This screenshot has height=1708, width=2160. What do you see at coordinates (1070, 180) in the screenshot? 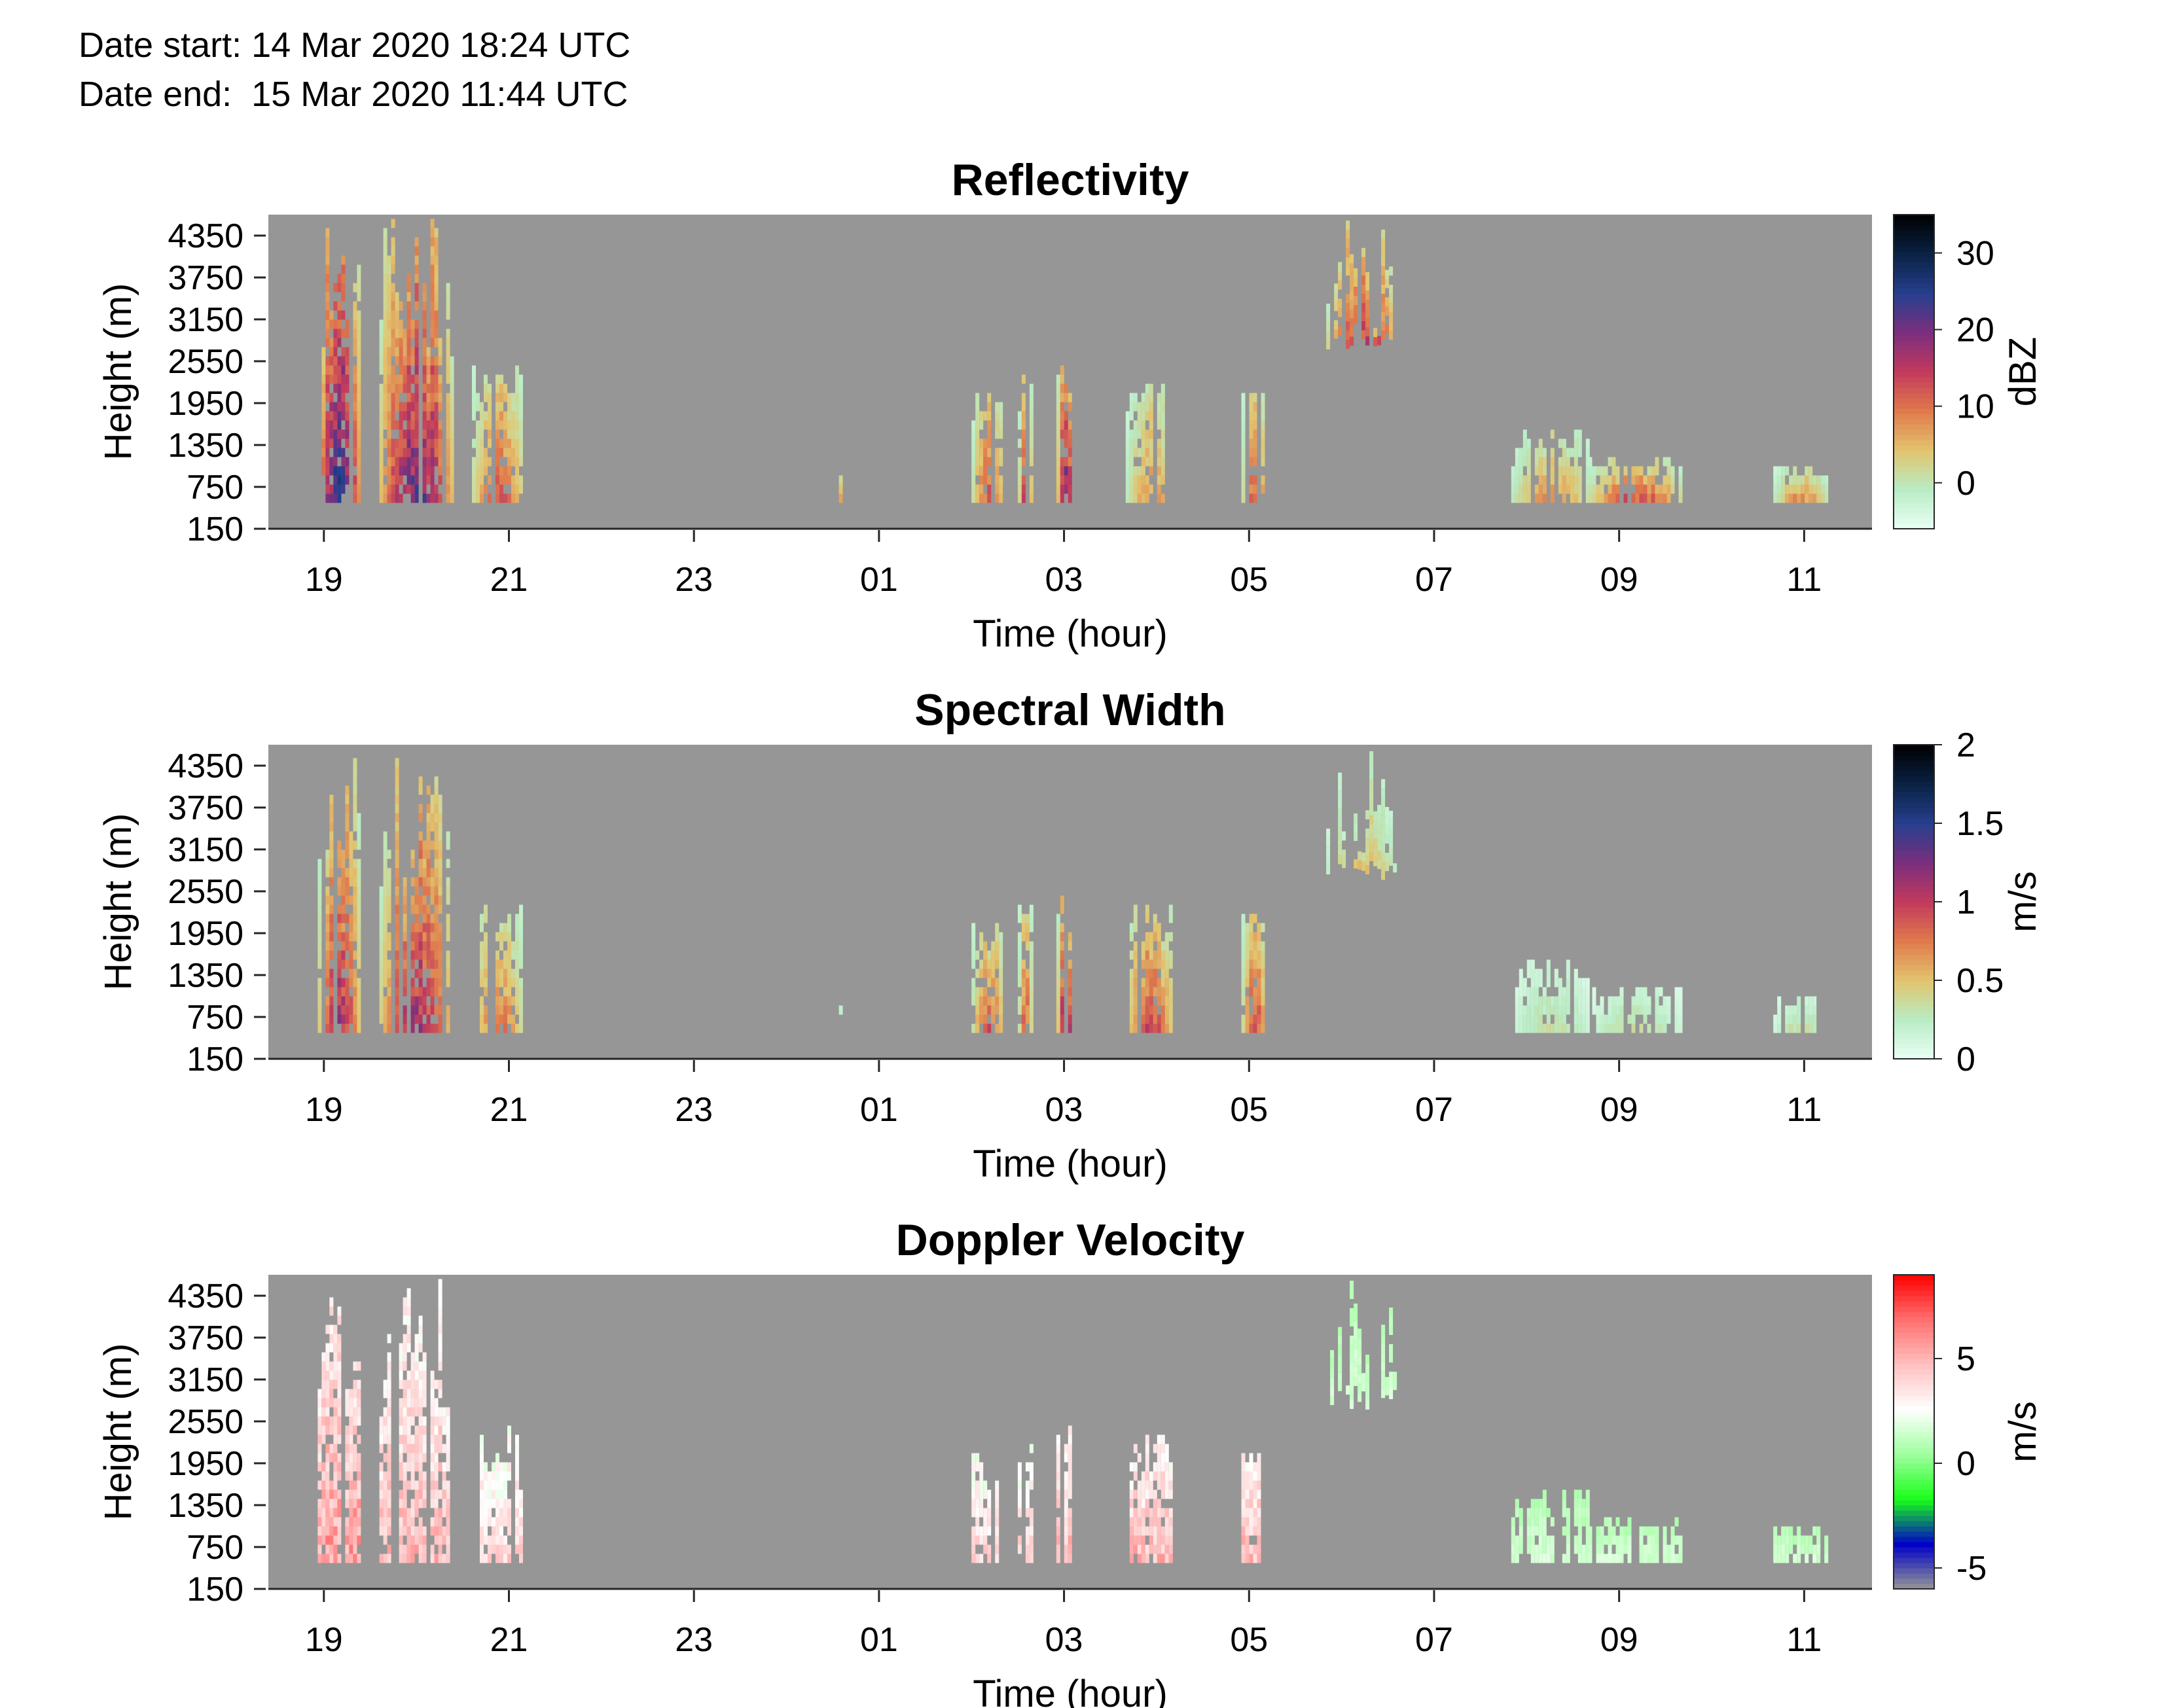
I see `panel-title: Reflectivity` at bounding box center [1070, 180].